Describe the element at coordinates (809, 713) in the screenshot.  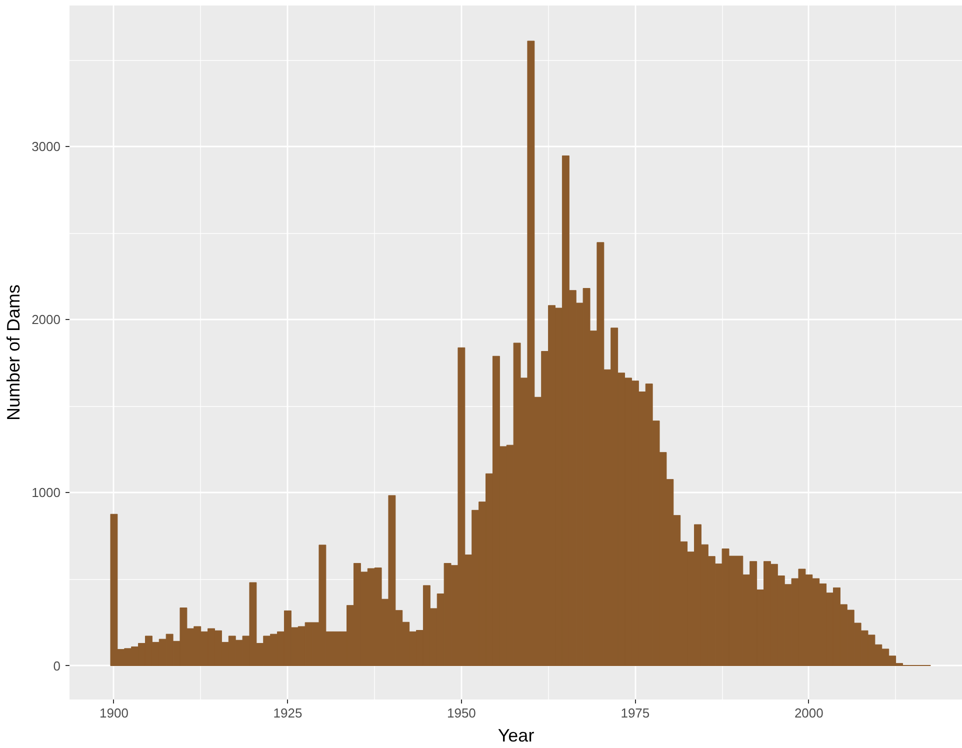
I see `x-tick-label: 2000` at that location.